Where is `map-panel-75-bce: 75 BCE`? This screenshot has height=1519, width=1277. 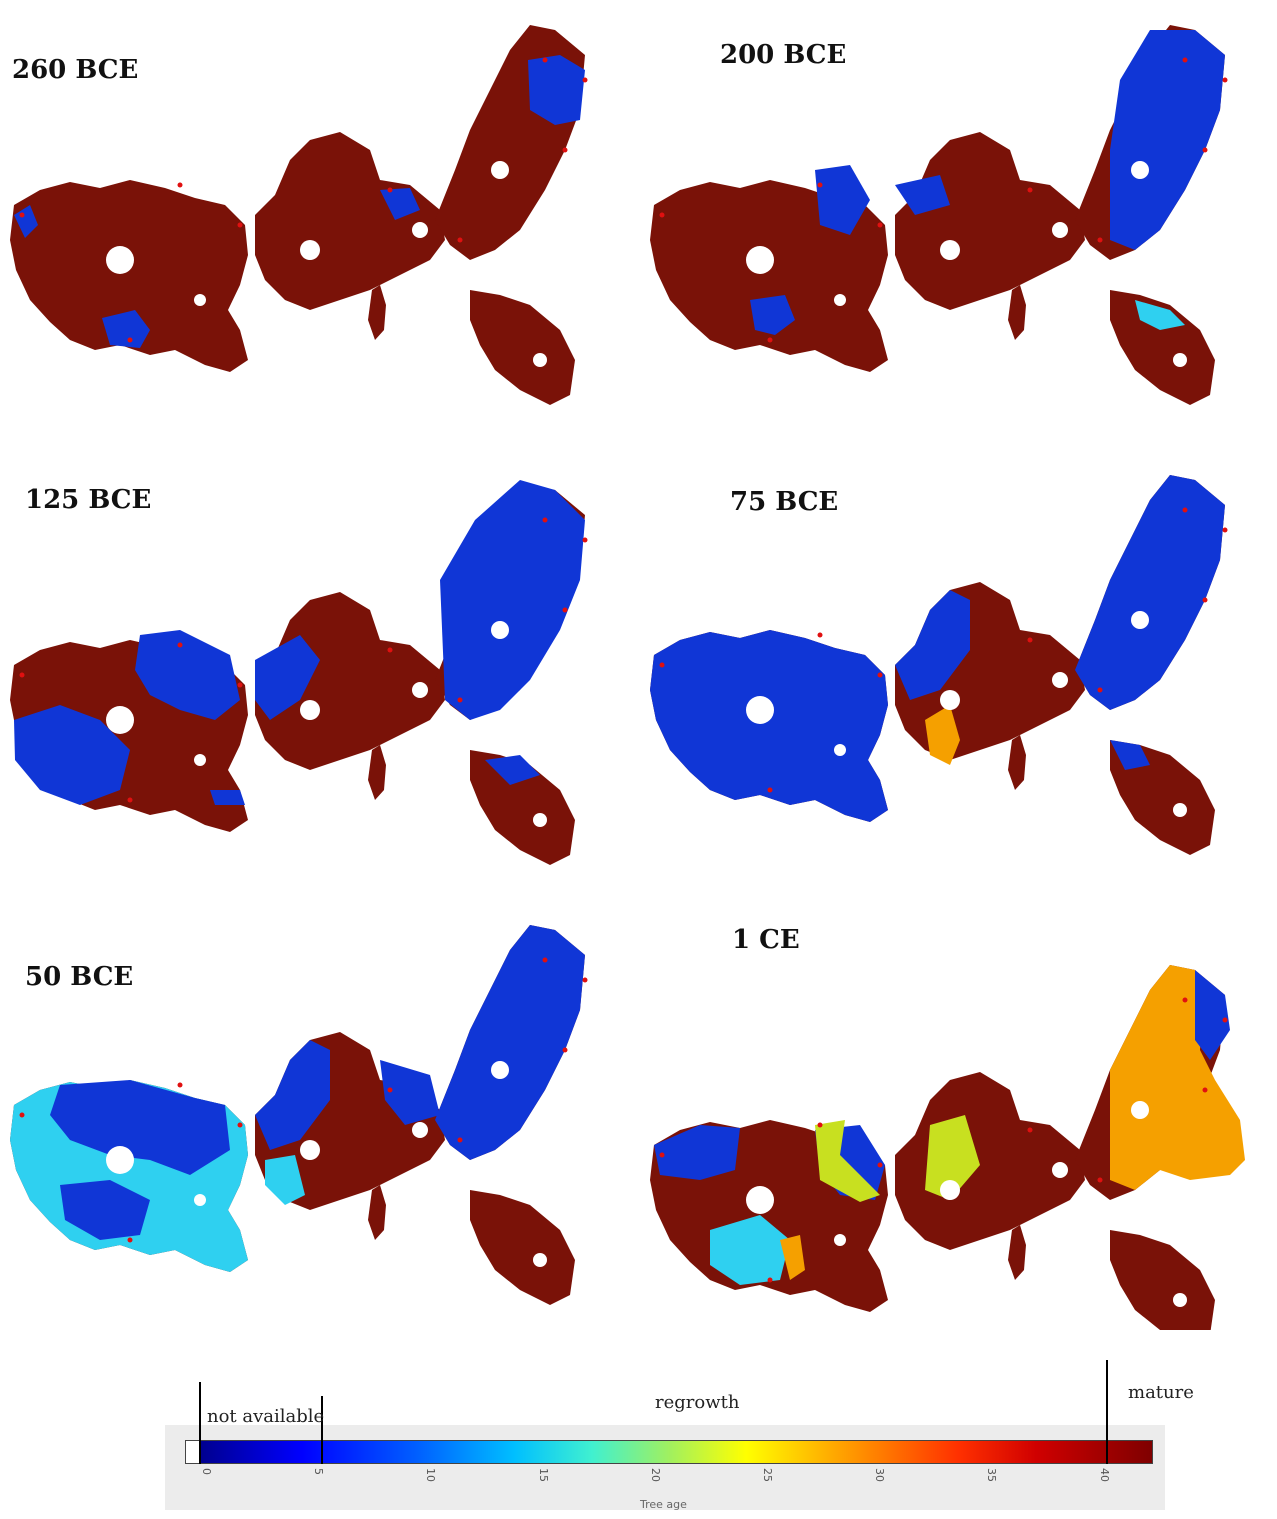
map-panel-75-bce: 75 BCE is located at coordinates (950, 660).